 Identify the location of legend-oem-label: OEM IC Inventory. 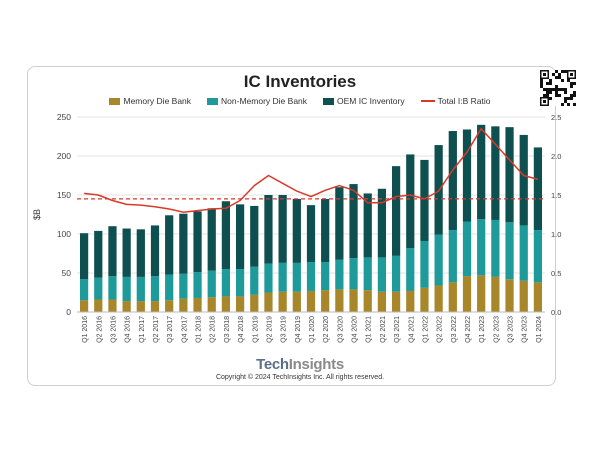
(371, 101).